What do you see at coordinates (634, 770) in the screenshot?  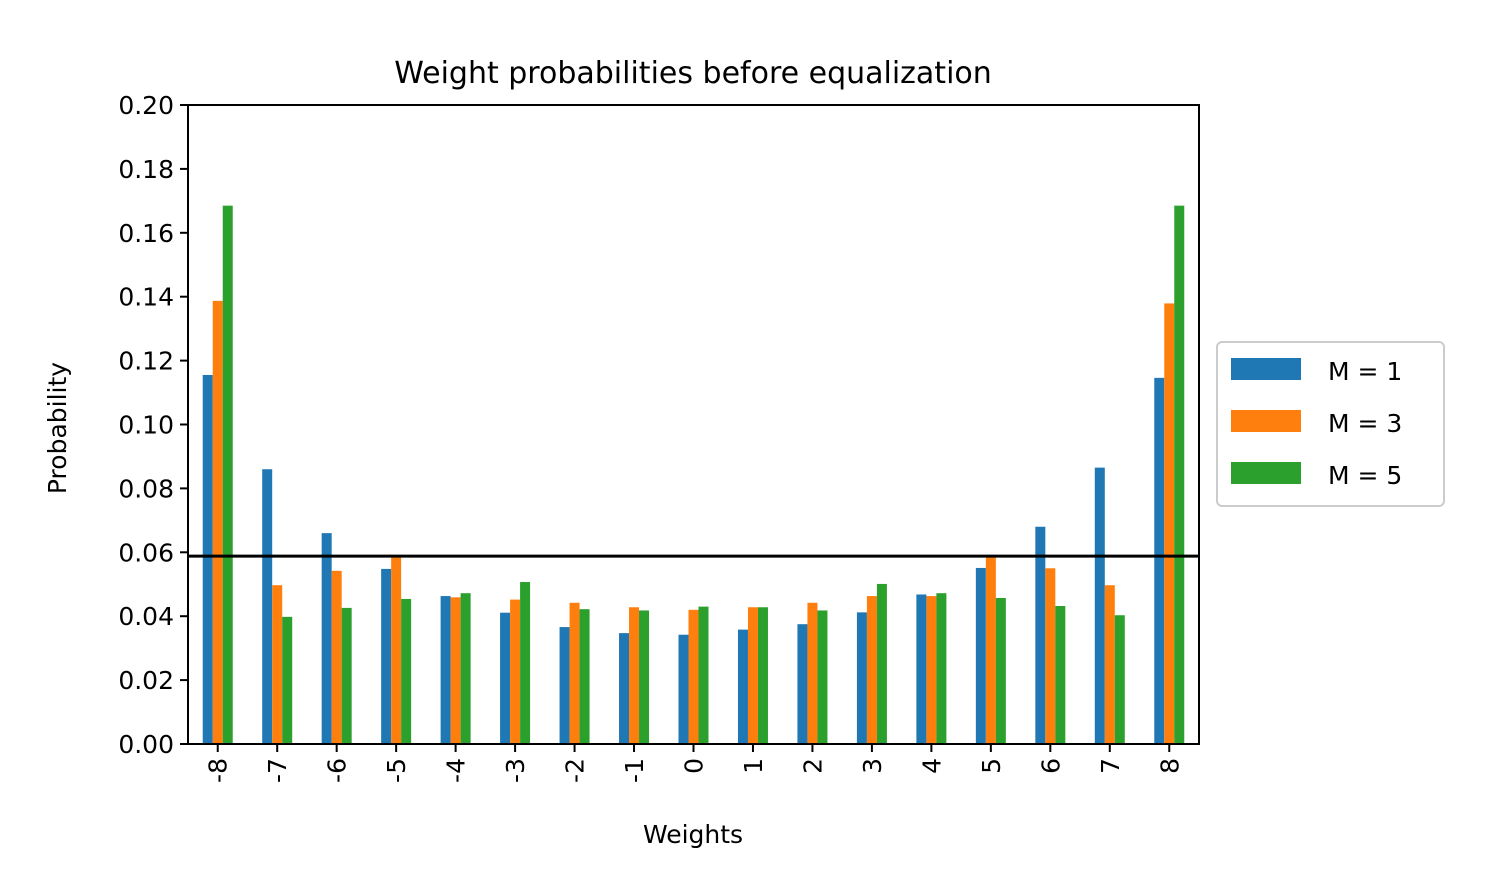 I see `x-tick-label: -1` at bounding box center [634, 770].